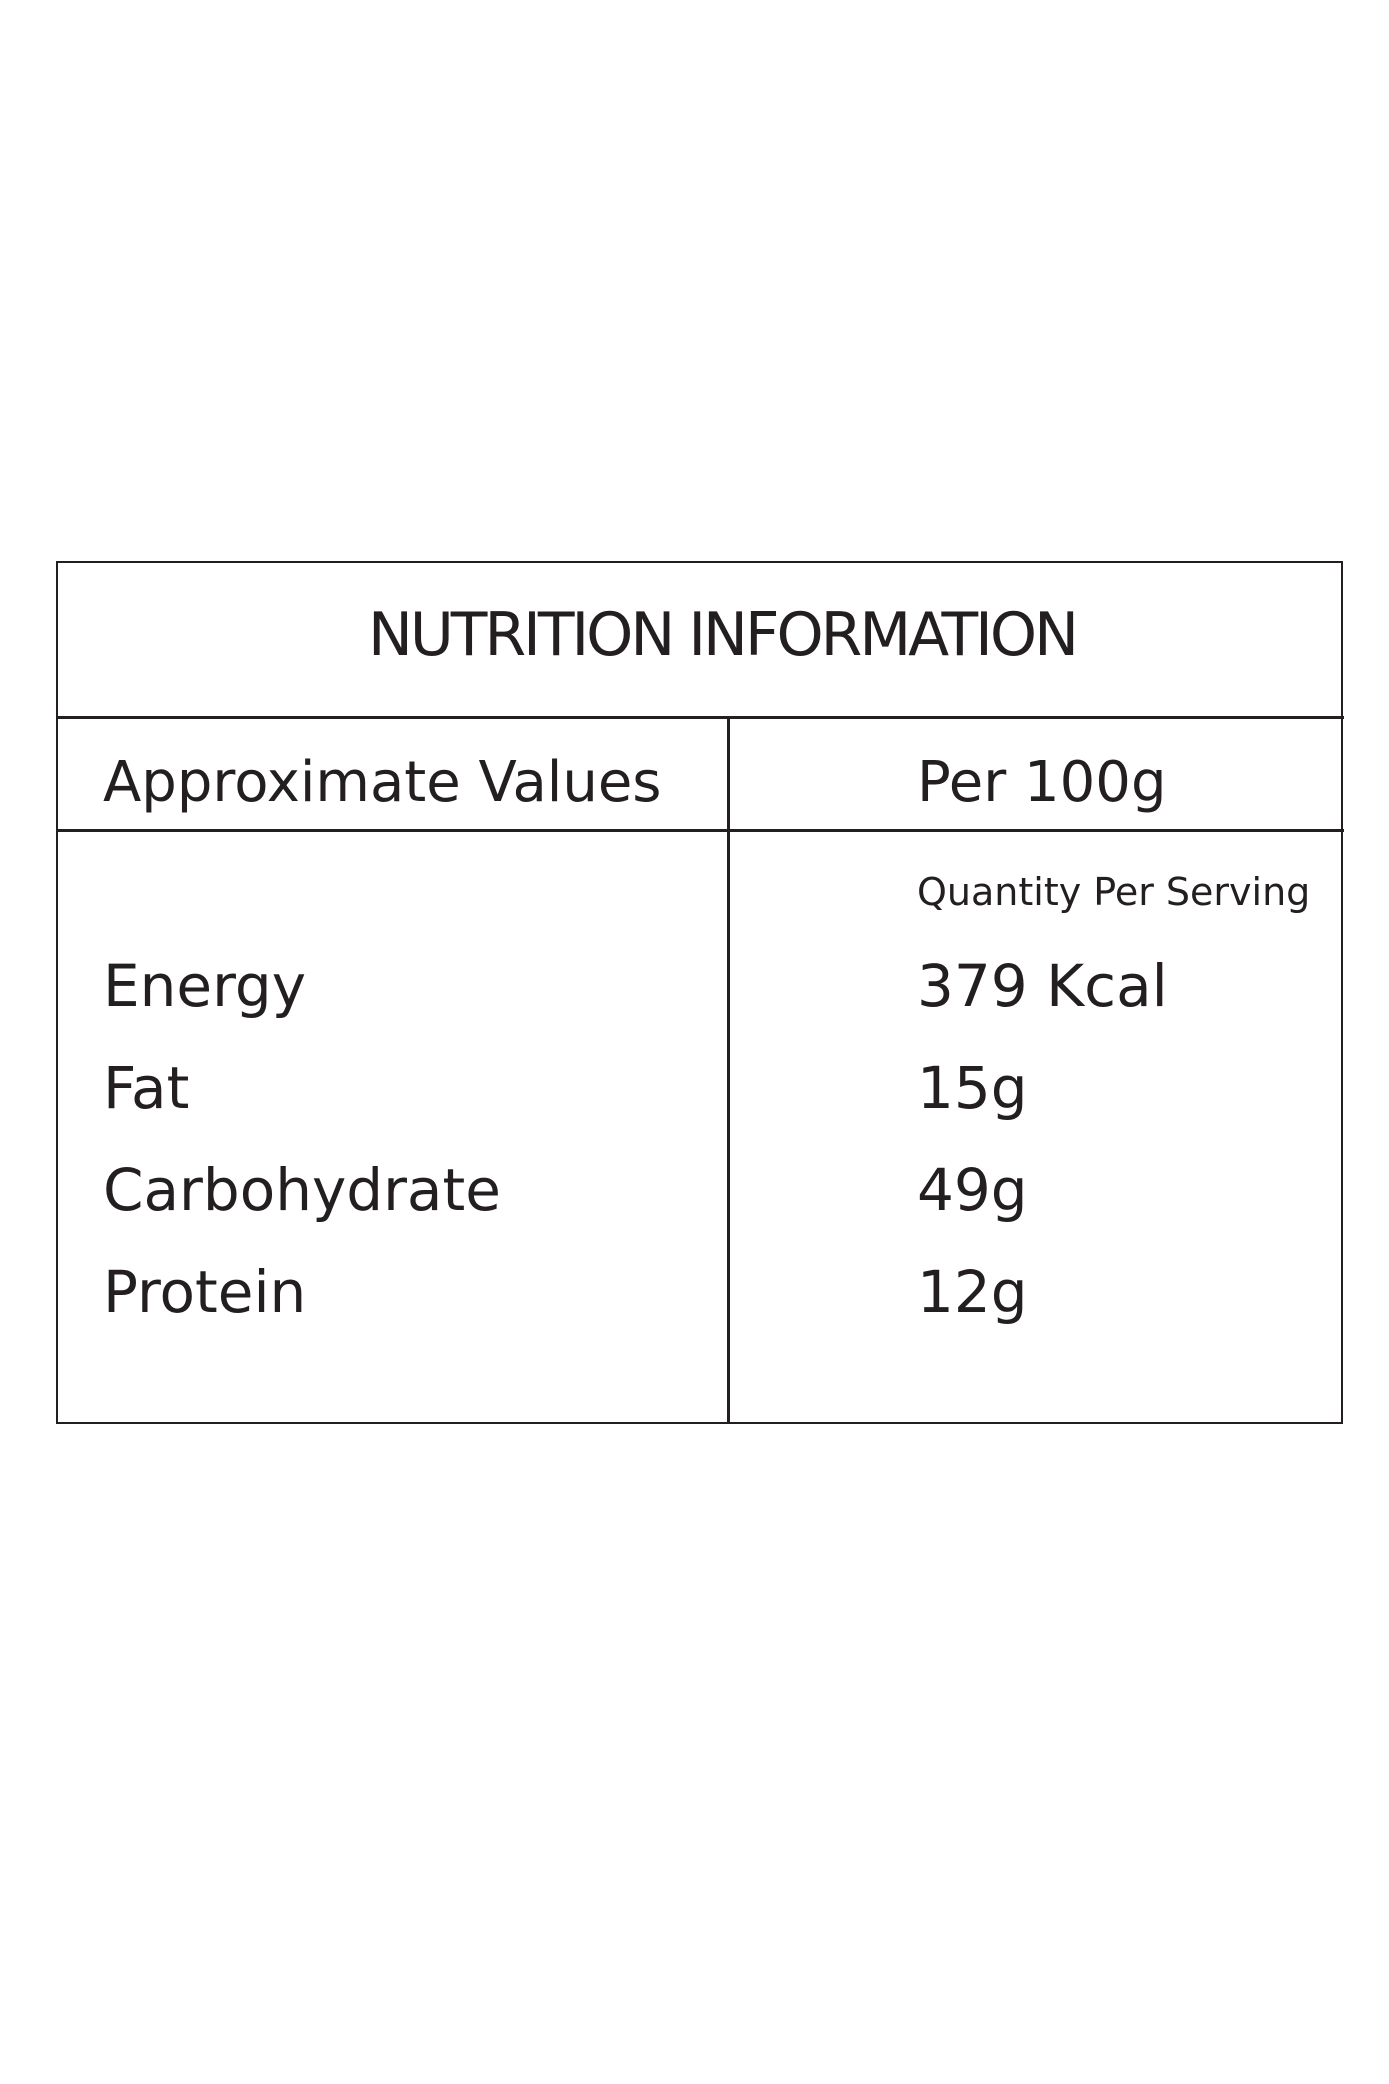 The height and width of the screenshot is (2084, 1389). Describe the element at coordinates (205, 1292) in the screenshot. I see `nutrient-name: Protein` at that location.